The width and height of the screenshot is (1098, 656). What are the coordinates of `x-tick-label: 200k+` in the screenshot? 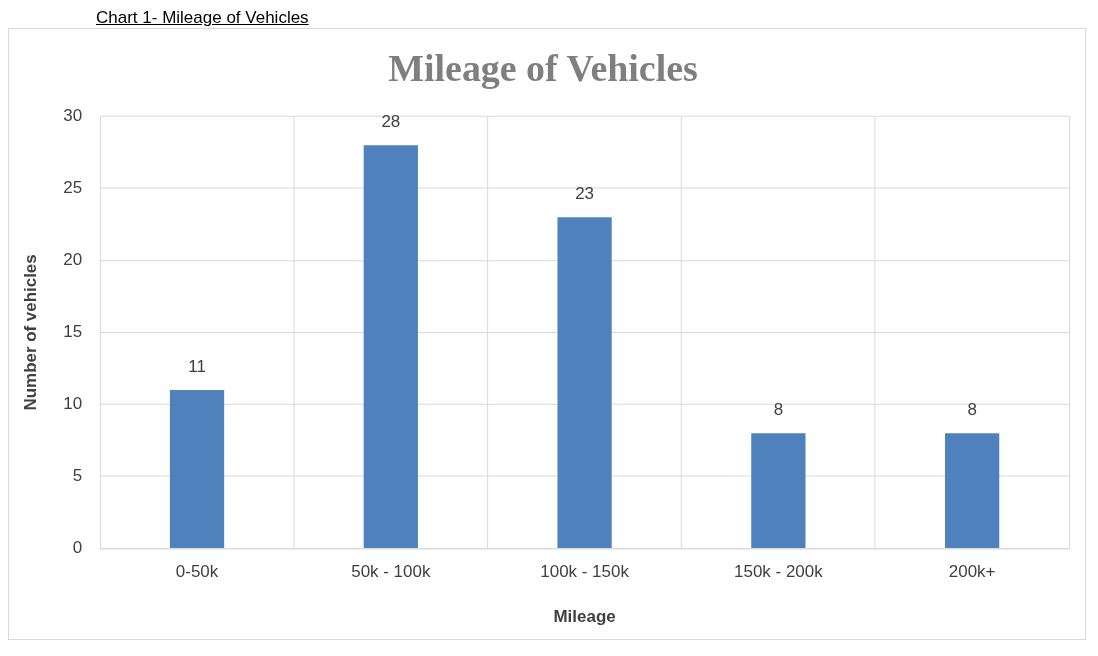 It's located at (972, 572).